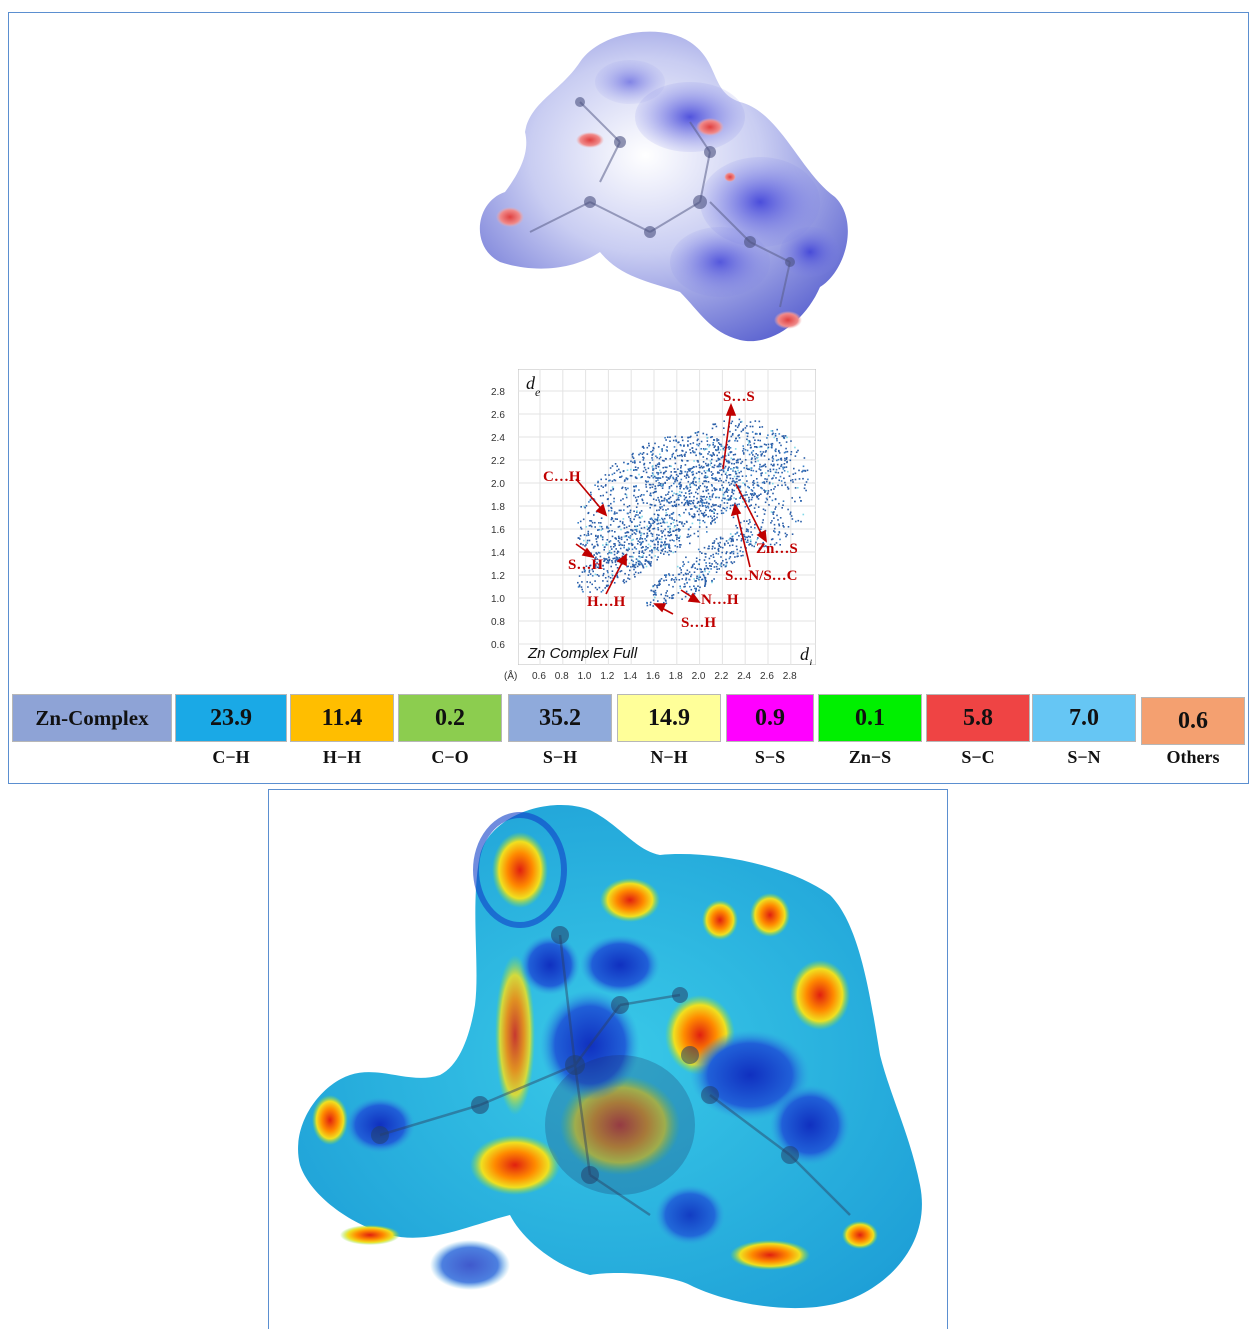  Describe the element at coordinates (450, 718) in the screenshot. I see `legend-value-cell: 0.2` at that location.